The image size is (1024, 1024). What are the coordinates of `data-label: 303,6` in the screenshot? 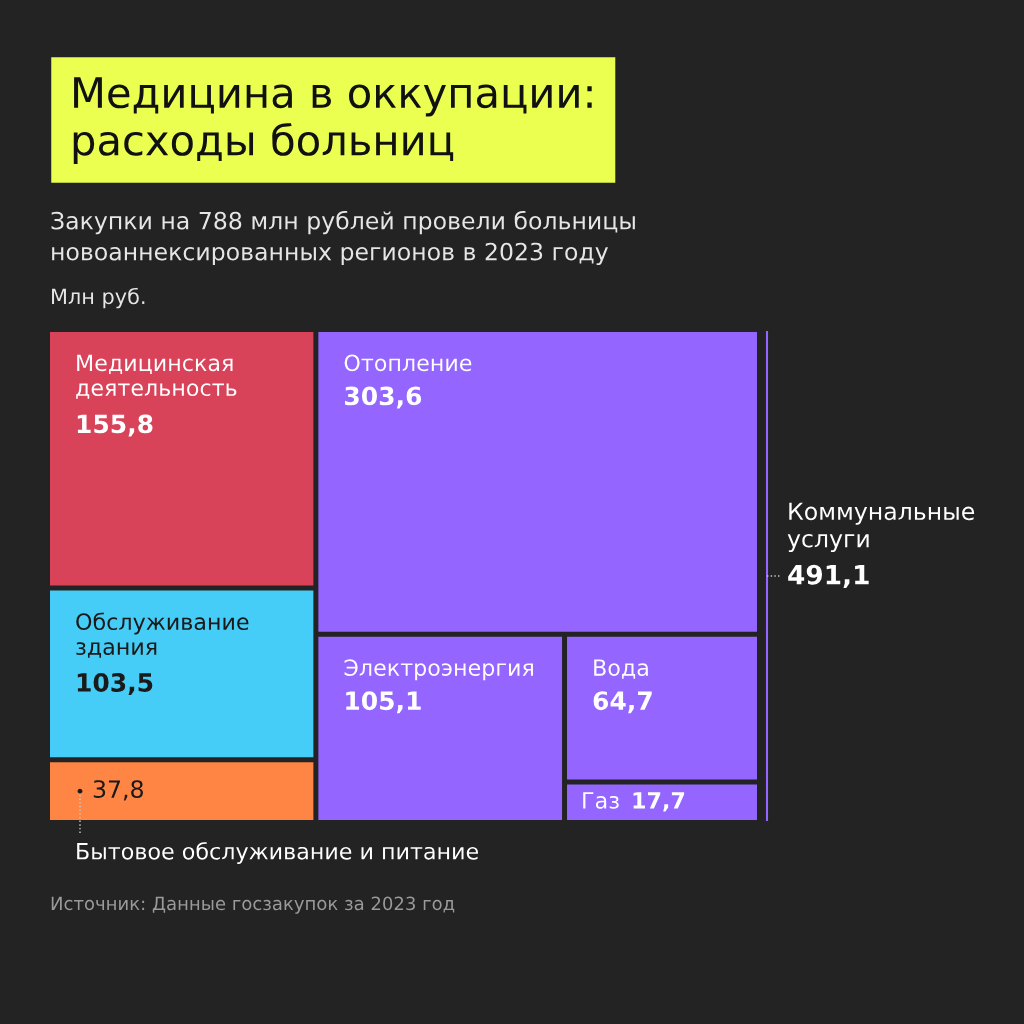 It's located at (383, 397).